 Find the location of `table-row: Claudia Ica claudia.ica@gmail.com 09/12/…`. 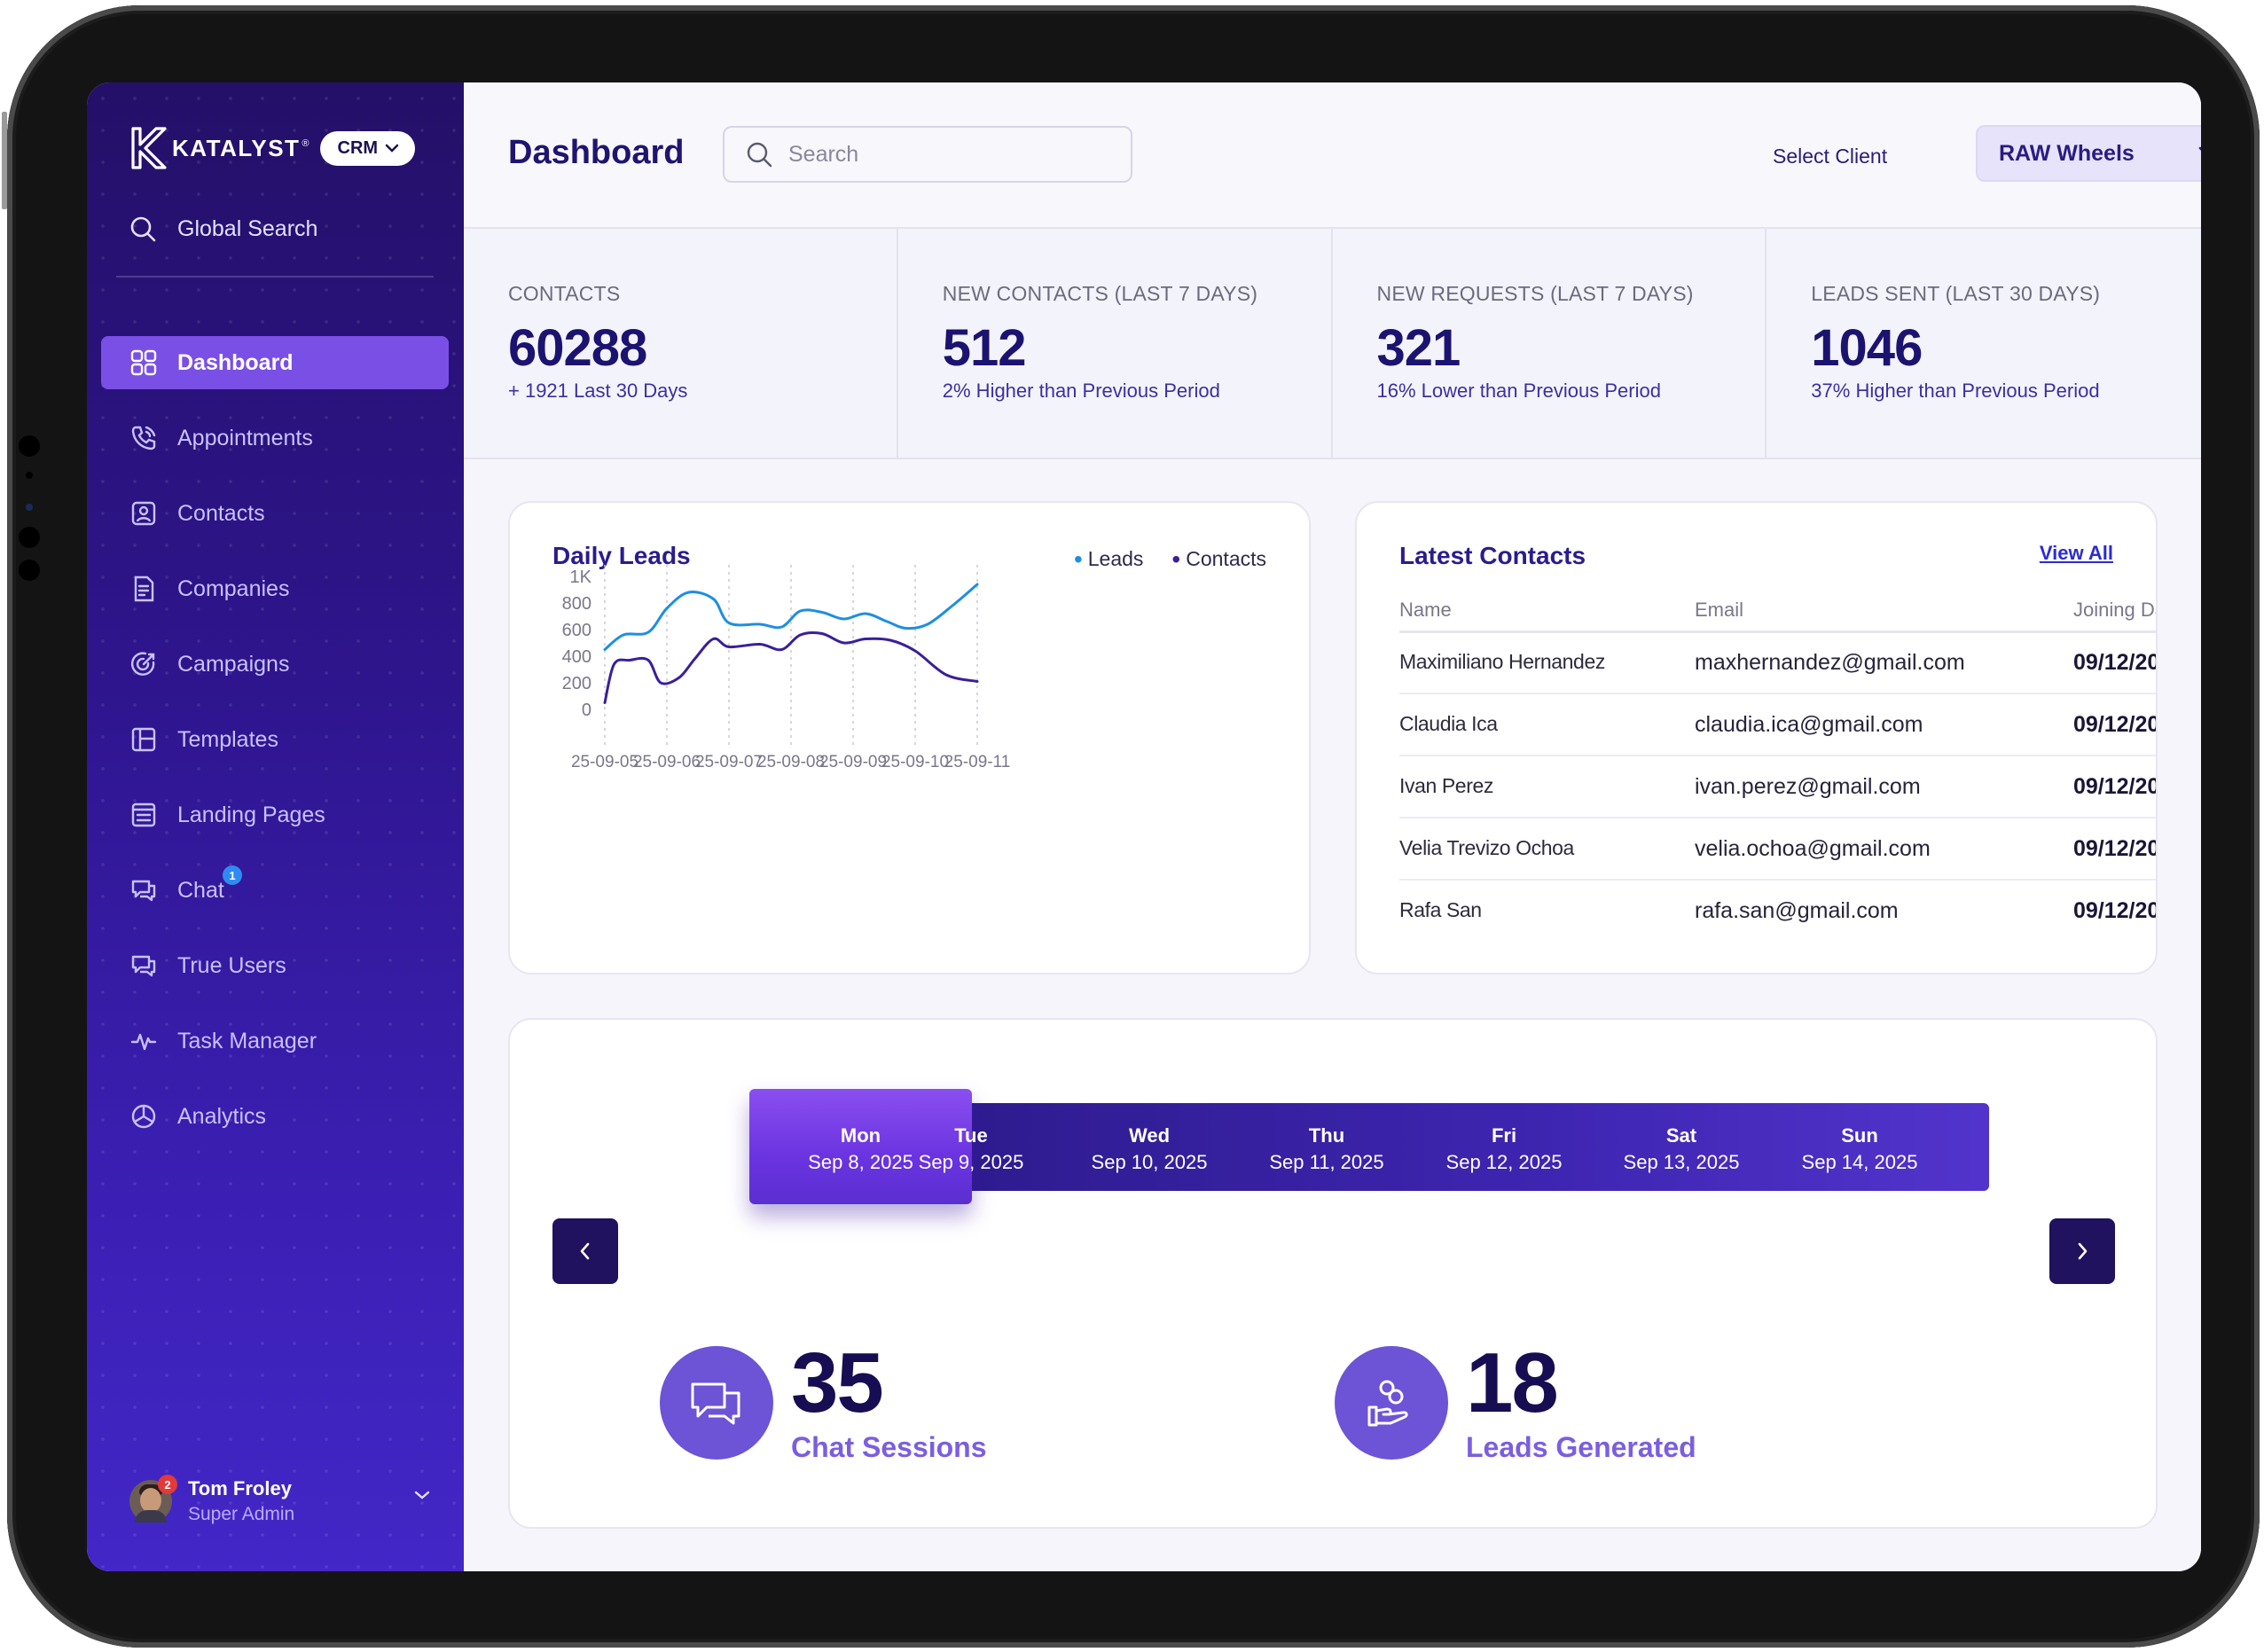

table-row: Claudia Ica claudia.ica@gmail.com 09/12/… is located at coordinates (1778, 724).